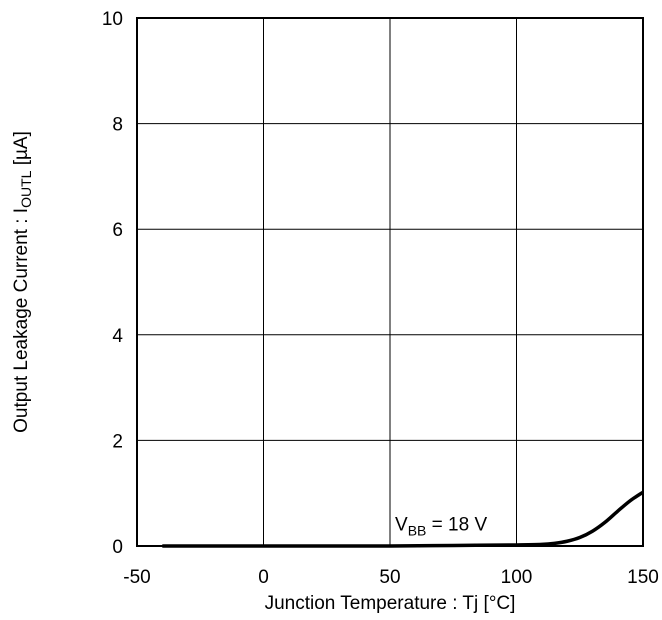  I want to click on vbb-annotation: VBB = 18 V, so click(441, 527).